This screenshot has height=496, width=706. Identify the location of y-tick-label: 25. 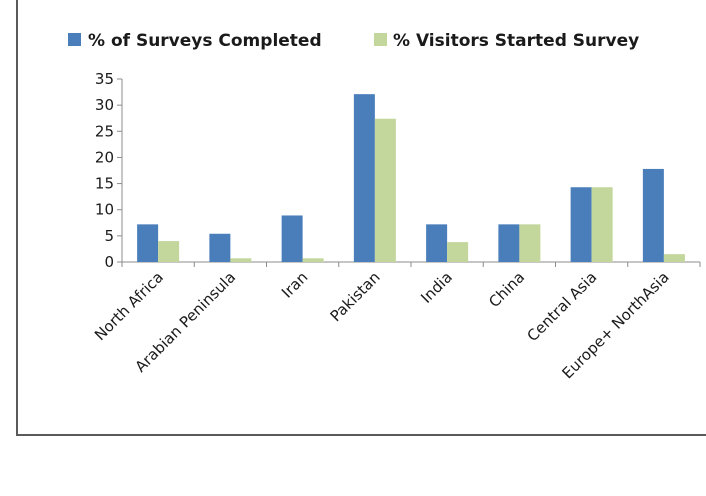
(104, 131).